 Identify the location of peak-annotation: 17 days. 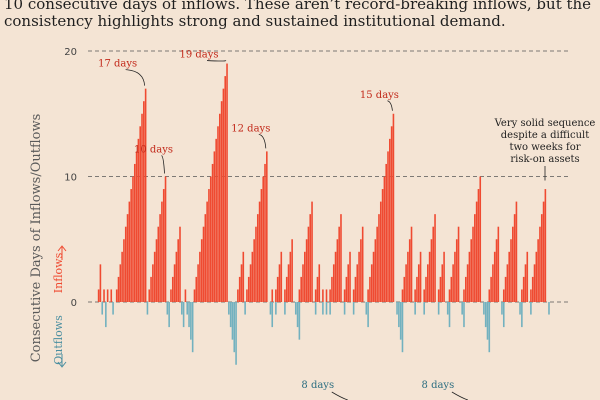
(117, 64).